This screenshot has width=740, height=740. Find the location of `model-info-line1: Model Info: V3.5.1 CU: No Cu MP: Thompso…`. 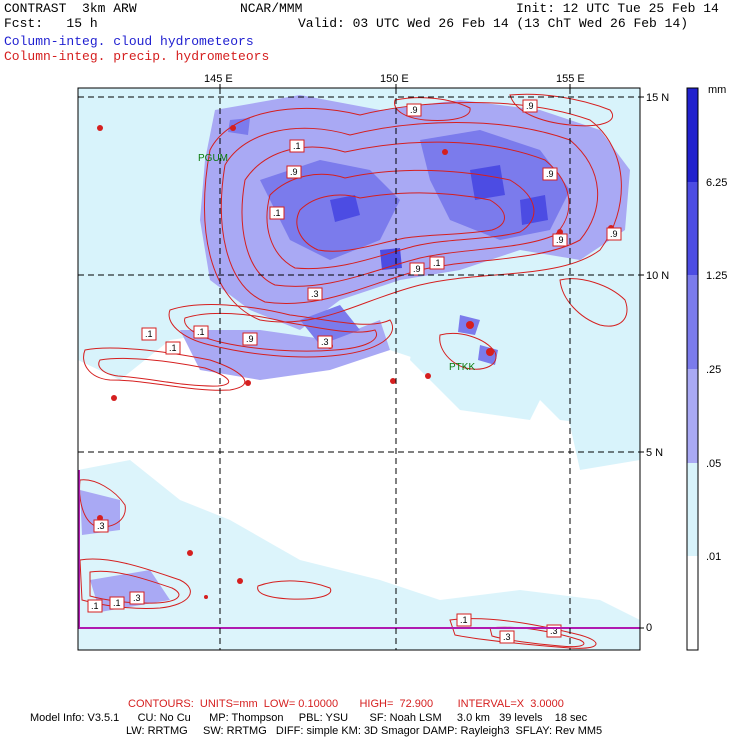

model-info-line1: Model Info: V3.5.1 CU: No Cu MP: Thompso… is located at coordinates (309, 718).